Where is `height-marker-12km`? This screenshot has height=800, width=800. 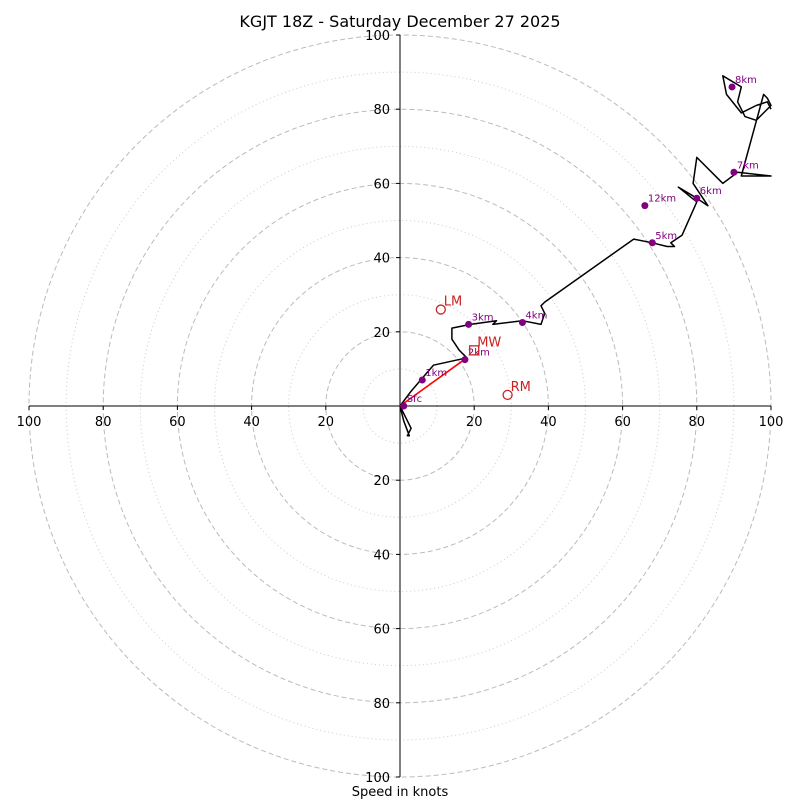 height-marker-12km is located at coordinates (645, 206).